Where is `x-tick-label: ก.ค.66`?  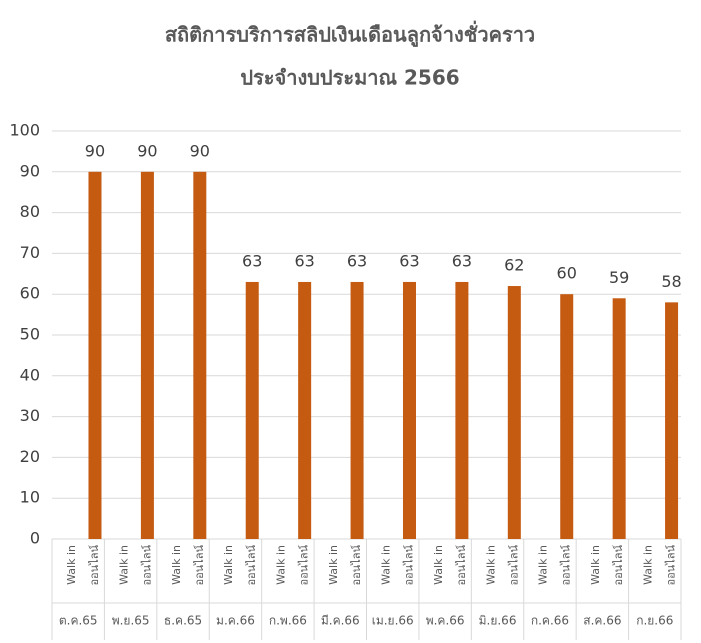
x-tick-label: ก.ค.66 is located at coordinates (550, 621).